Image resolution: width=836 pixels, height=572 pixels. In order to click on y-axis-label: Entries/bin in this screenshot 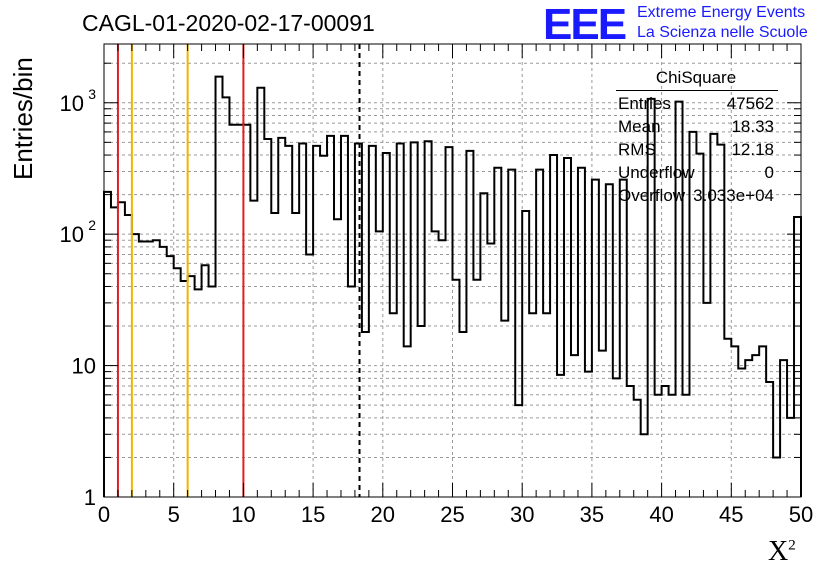, I will do `click(23, 118)`.